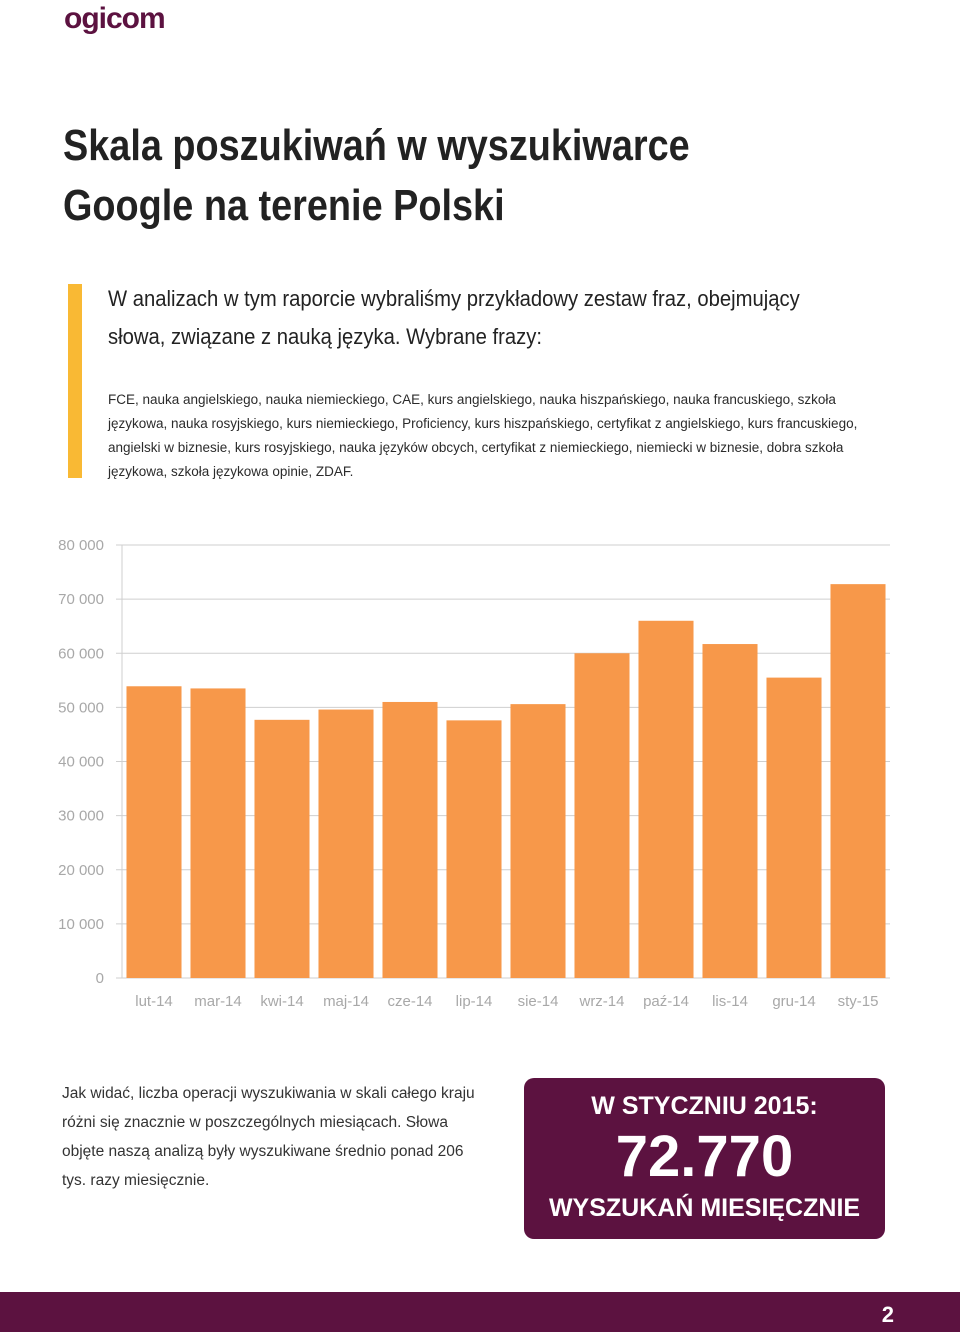 The width and height of the screenshot is (960, 1332). Describe the element at coordinates (346, 1001) in the screenshot. I see `x-tick-label: maj-14` at that location.